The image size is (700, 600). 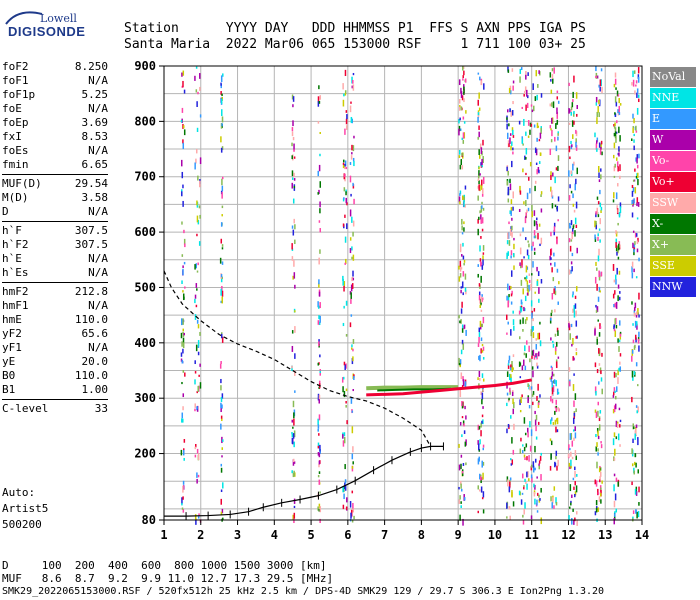 I want to click on y-tick-label: 800, so click(x=145, y=121).